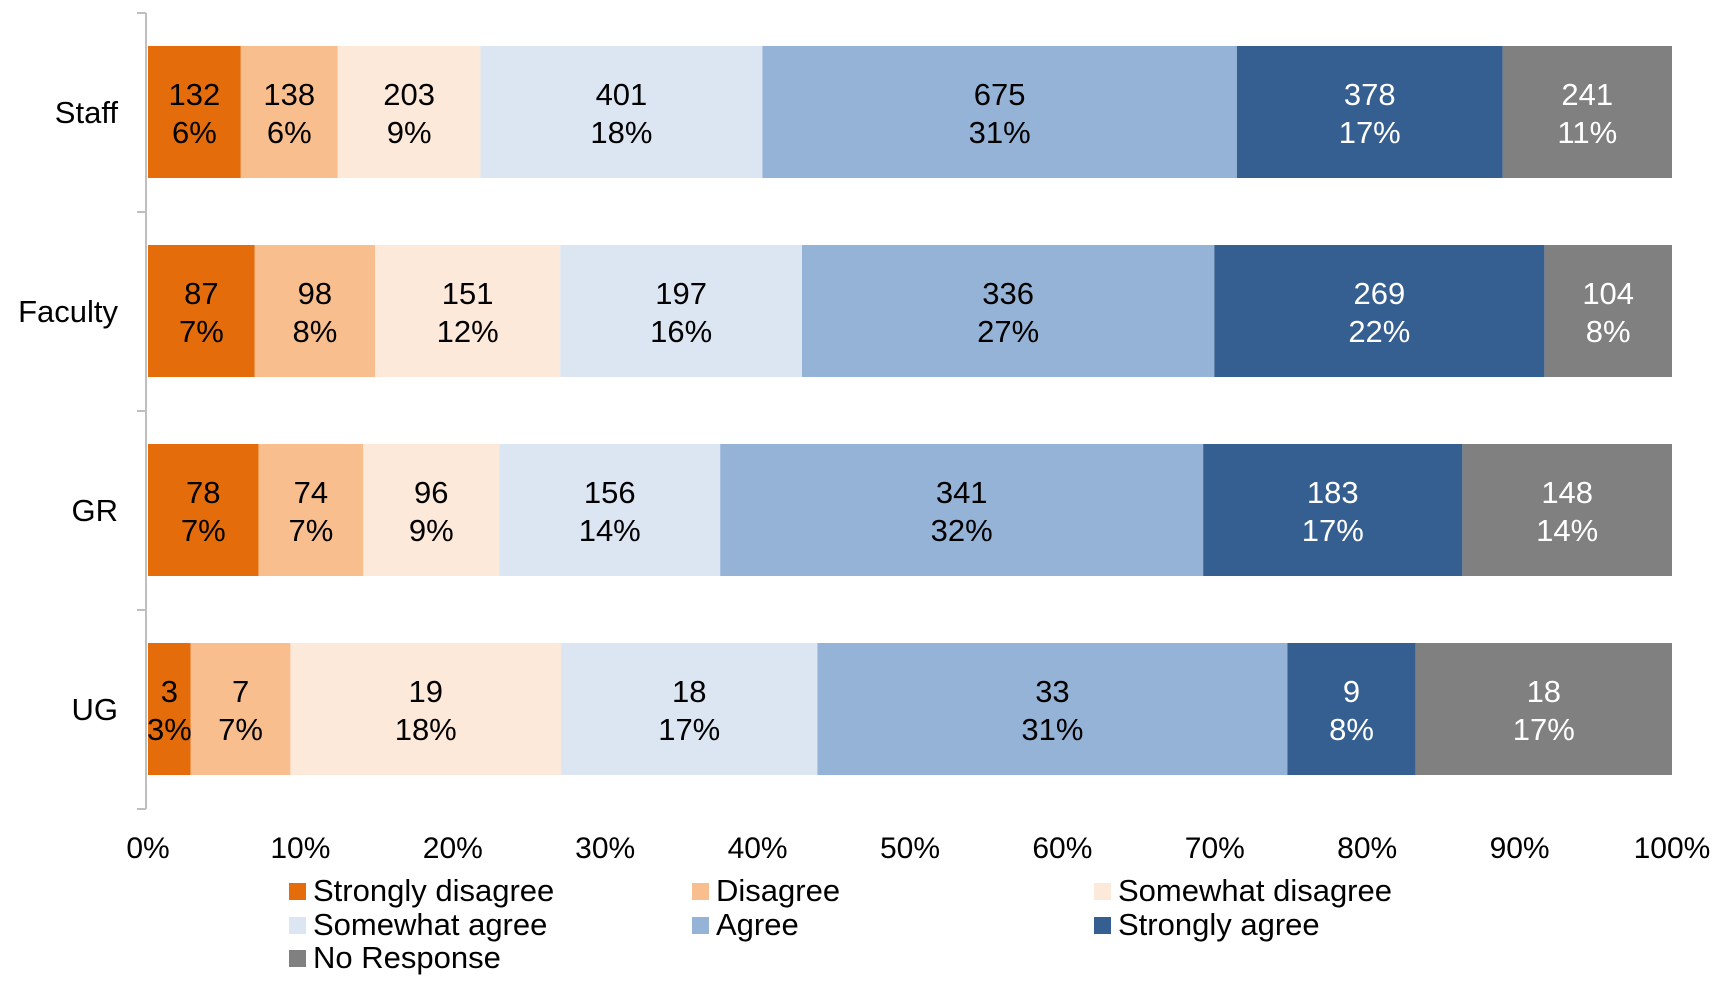 The image size is (1716, 983). What do you see at coordinates (1379, 331) in the screenshot?
I see `data-label-percent: 22%` at bounding box center [1379, 331].